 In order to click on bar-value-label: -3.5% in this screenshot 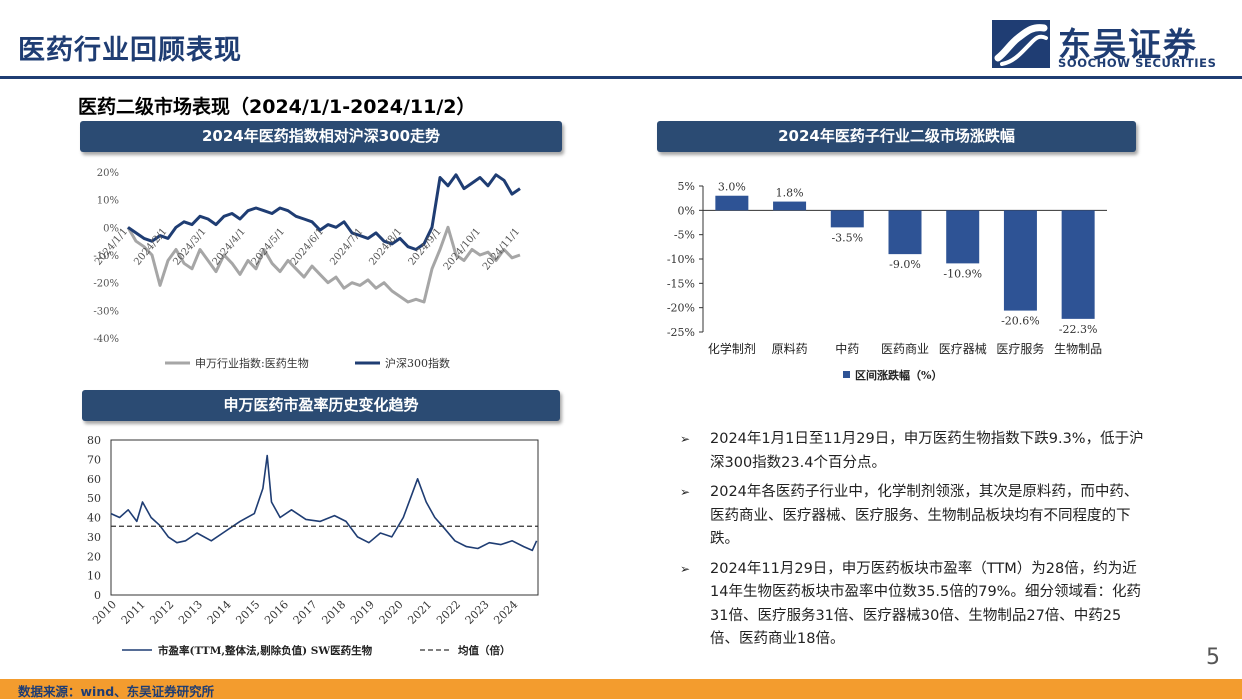, I will do `click(847, 237)`.